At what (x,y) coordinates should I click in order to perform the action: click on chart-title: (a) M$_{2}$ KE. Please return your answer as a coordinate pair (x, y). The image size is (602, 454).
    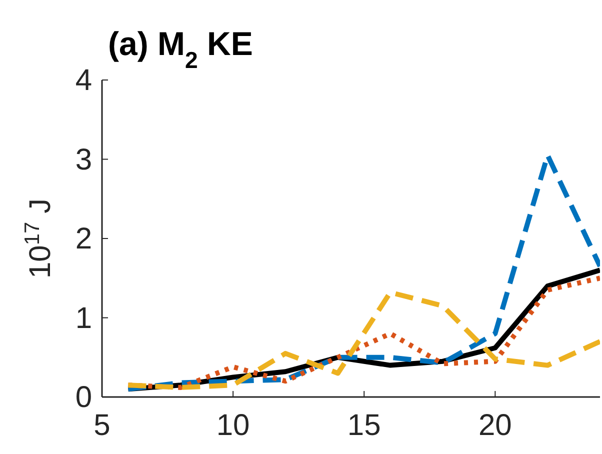
    Looking at the image, I should click on (180, 49).